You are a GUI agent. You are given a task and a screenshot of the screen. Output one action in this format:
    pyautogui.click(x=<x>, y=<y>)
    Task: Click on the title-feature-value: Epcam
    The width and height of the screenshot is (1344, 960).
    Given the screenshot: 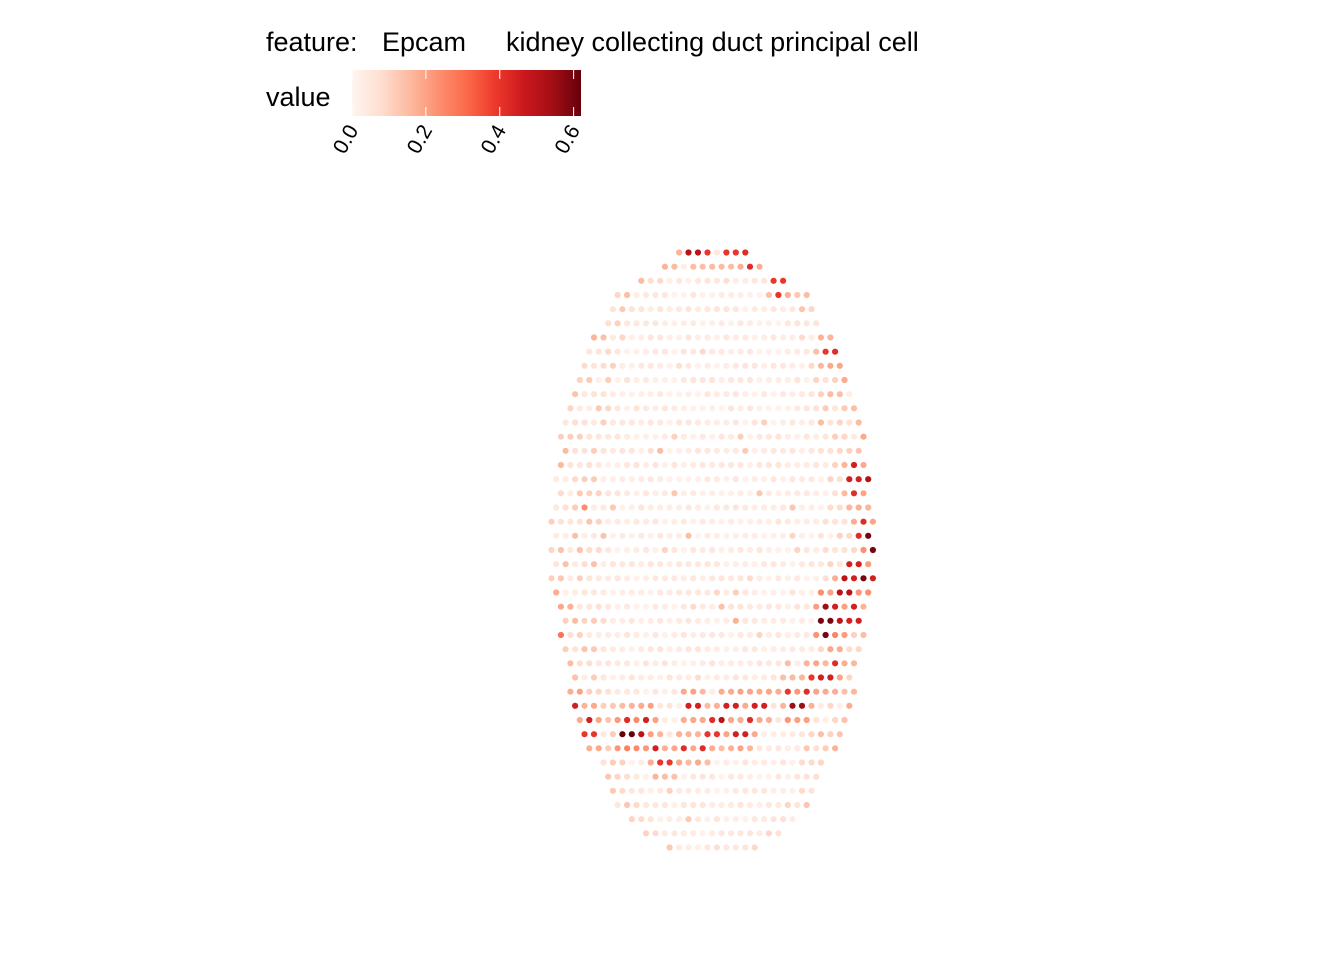 What is the action you would take?
    pyautogui.click(x=424, y=42)
    